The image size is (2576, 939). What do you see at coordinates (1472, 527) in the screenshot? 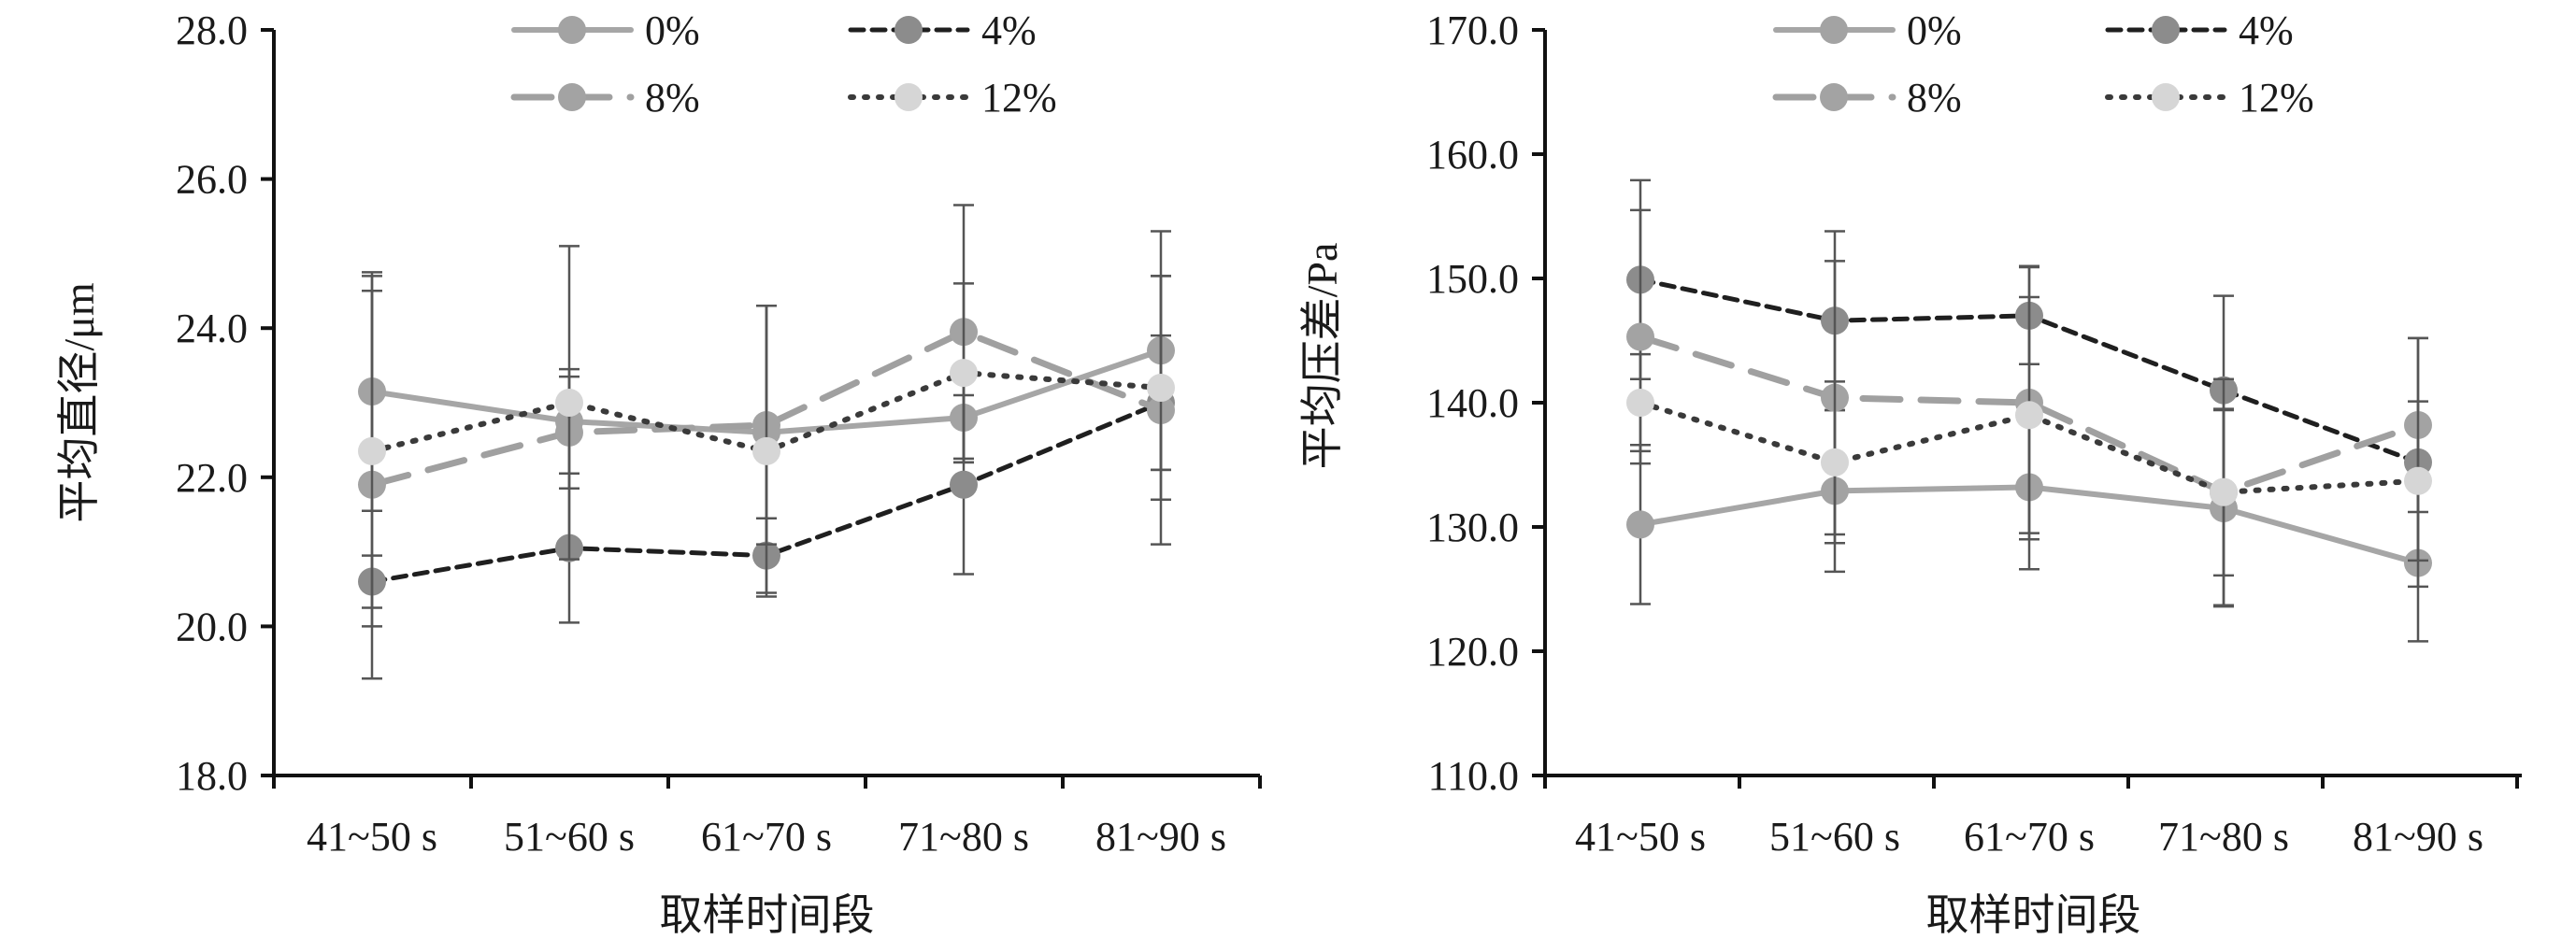
I see `y-tick-label: 130.0` at bounding box center [1472, 527].